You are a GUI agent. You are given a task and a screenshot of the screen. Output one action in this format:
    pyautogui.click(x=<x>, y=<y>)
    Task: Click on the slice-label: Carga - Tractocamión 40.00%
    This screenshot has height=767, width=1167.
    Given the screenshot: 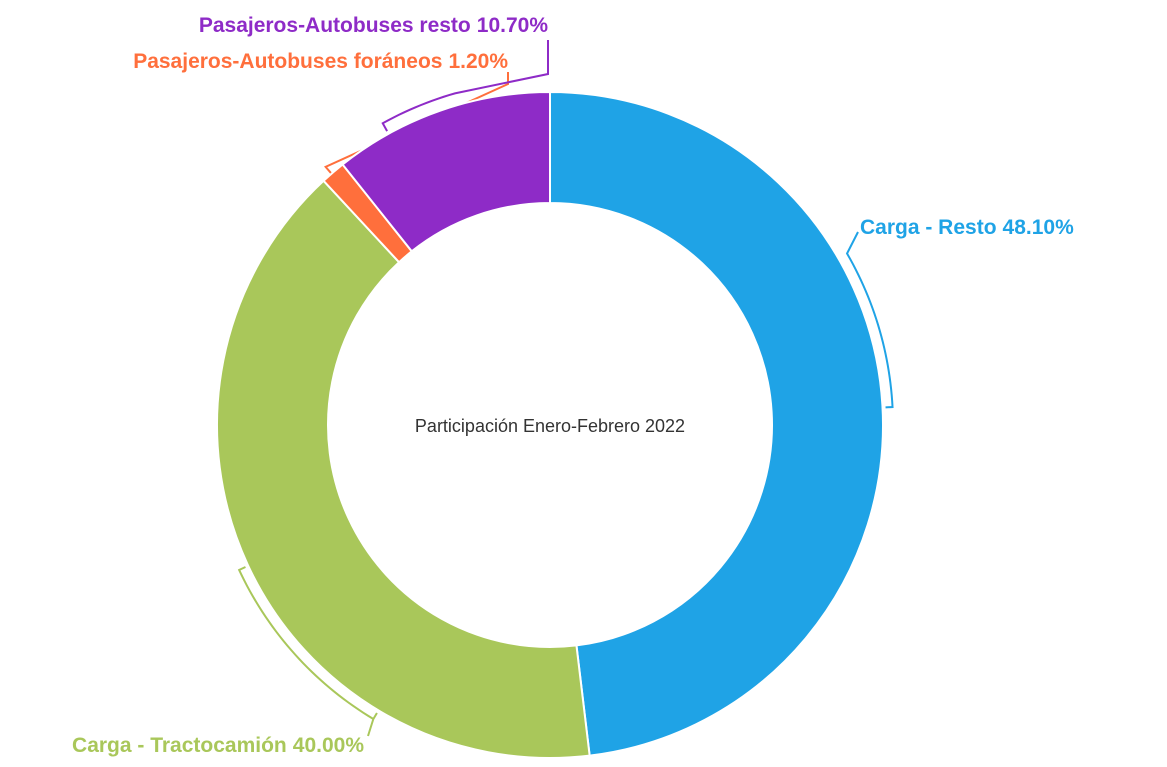 What is the action you would take?
    pyautogui.click(x=218, y=745)
    